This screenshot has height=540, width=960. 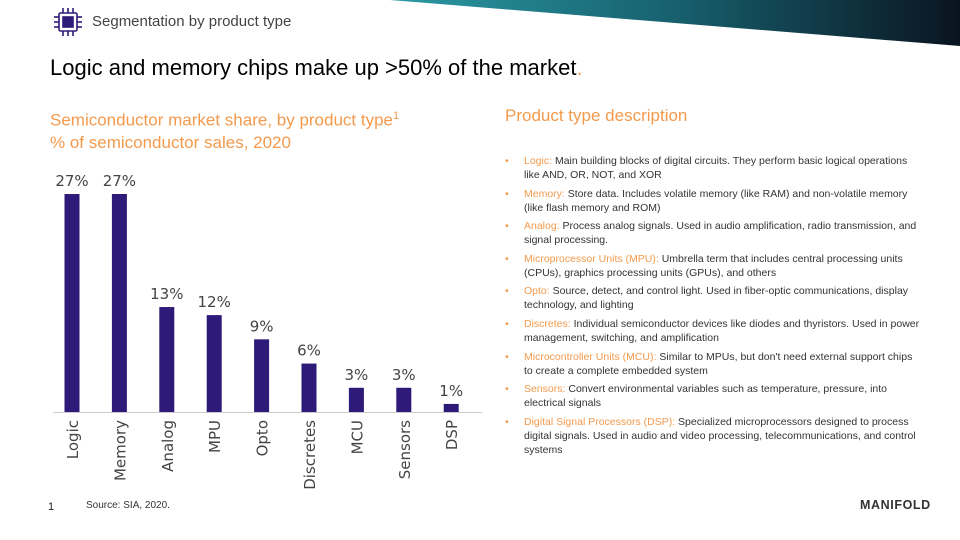 What do you see at coordinates (167, 359) in the screenshot?
I see `bar-analog` at bounding box center [167, 359].